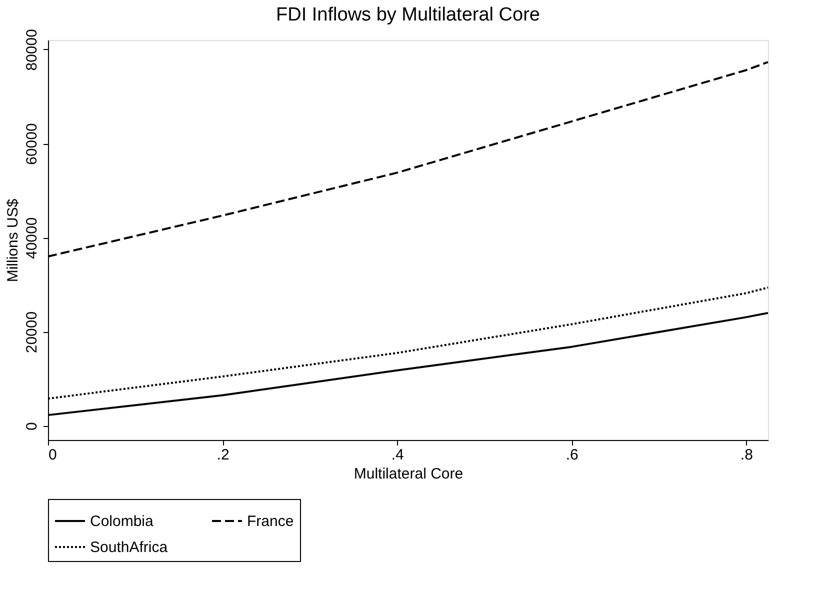 The image size is (840, 597). I want to click on x-tick-label: .4, so click(397, 455).